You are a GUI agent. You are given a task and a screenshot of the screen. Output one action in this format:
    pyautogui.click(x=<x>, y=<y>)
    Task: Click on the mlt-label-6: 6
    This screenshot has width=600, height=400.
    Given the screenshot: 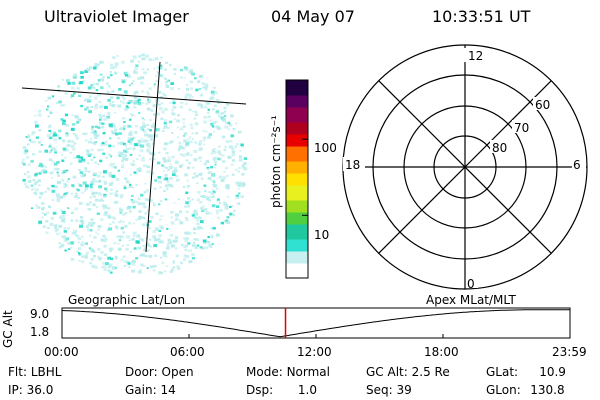 What is the action you would take?
    pyautogui.click(x=577, y=165)
    